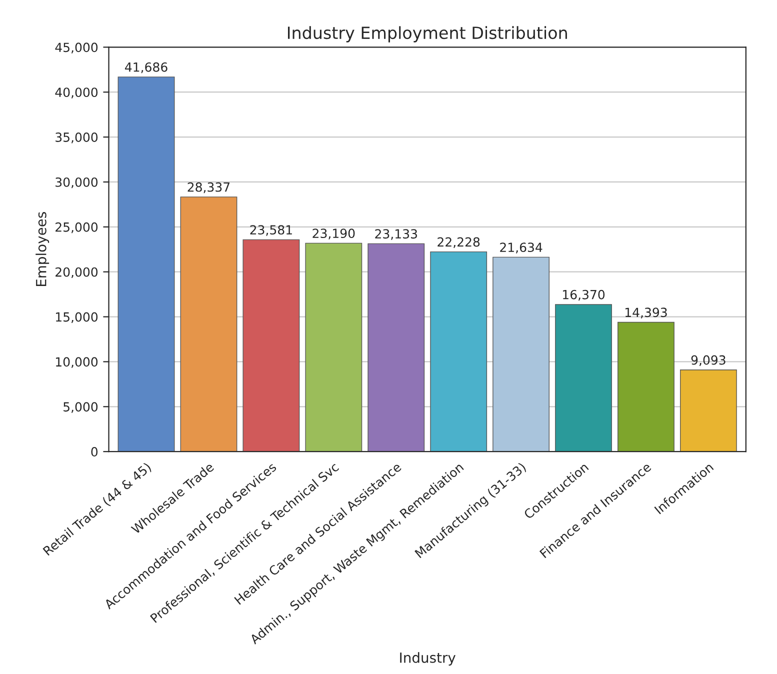  What do you see at coordinates (77, 182) in the screenshot?
I see `y-tick-label: 30,000` at bounding box center [77, 182].